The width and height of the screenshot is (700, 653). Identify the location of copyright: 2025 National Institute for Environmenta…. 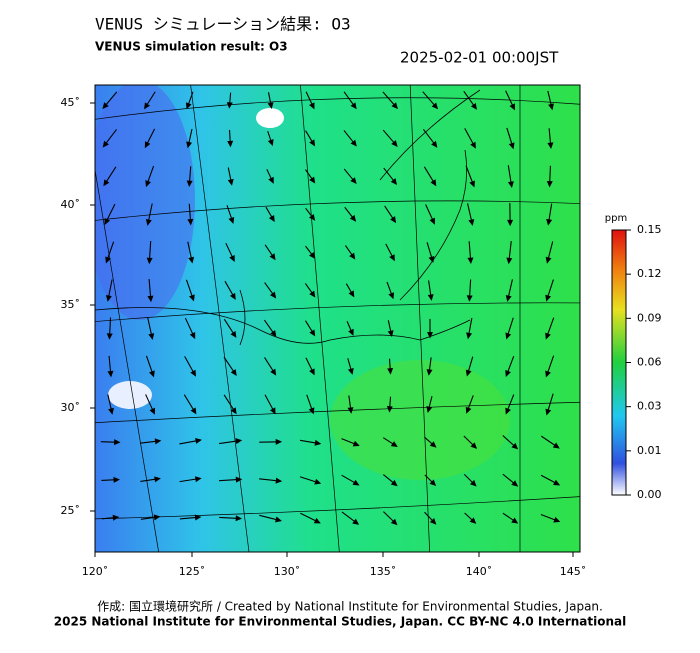
(340, 622).